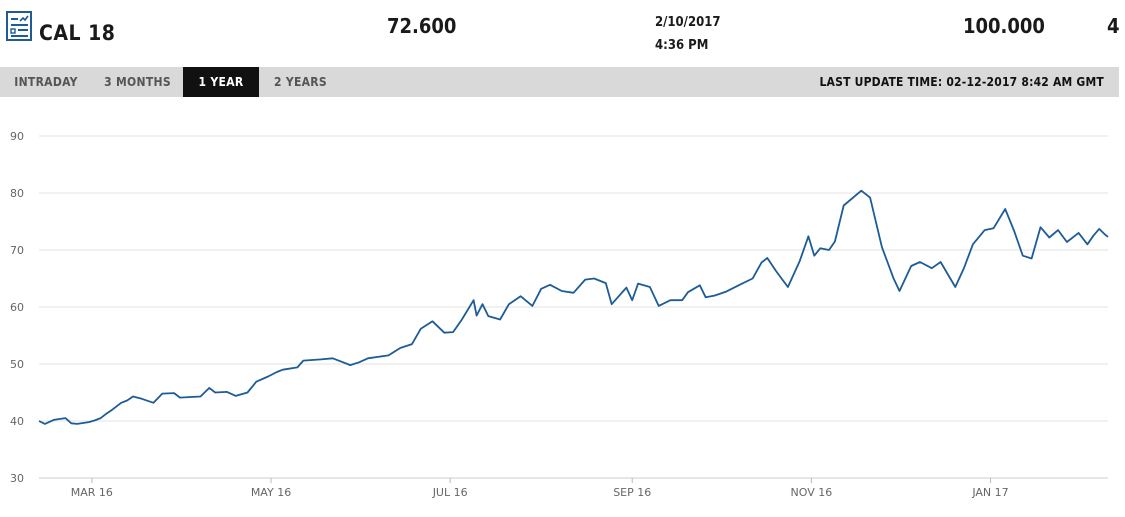 This screenshot has height=517, width=1125. I want to click on quote-time: 4:36 PM, so click(682, 45).